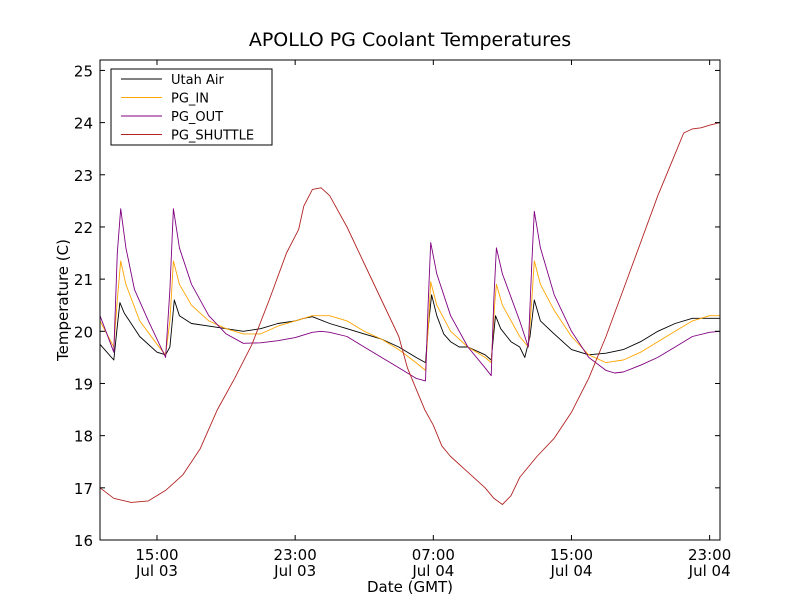 The image size is (800, 604). Describe the element at coordinates (83, 437) in the screenshot. I see `y-tick-label-2: 18` at that location.